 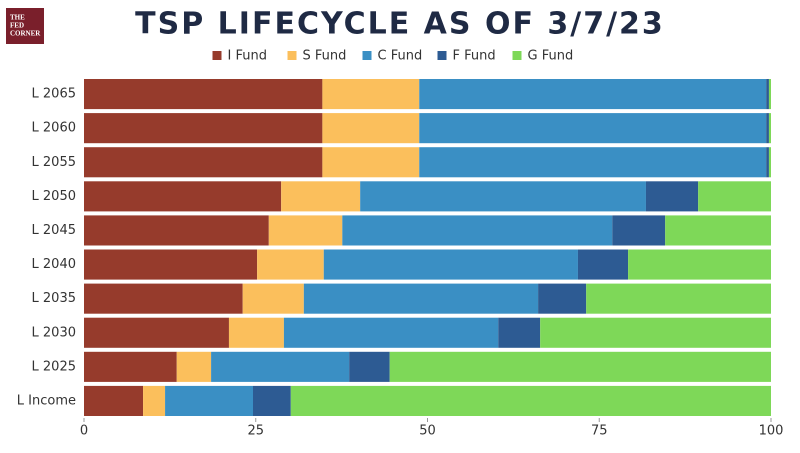 I want to click on logo-box, so click(x=25, y=26).